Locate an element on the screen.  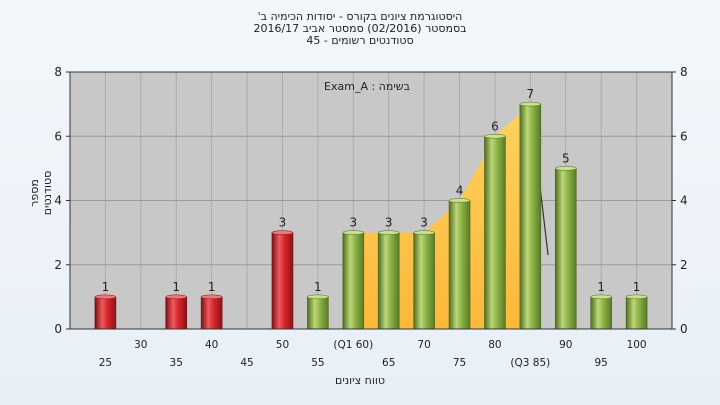
y-tick-label-right: 2 is located at coordinates (684, 265).